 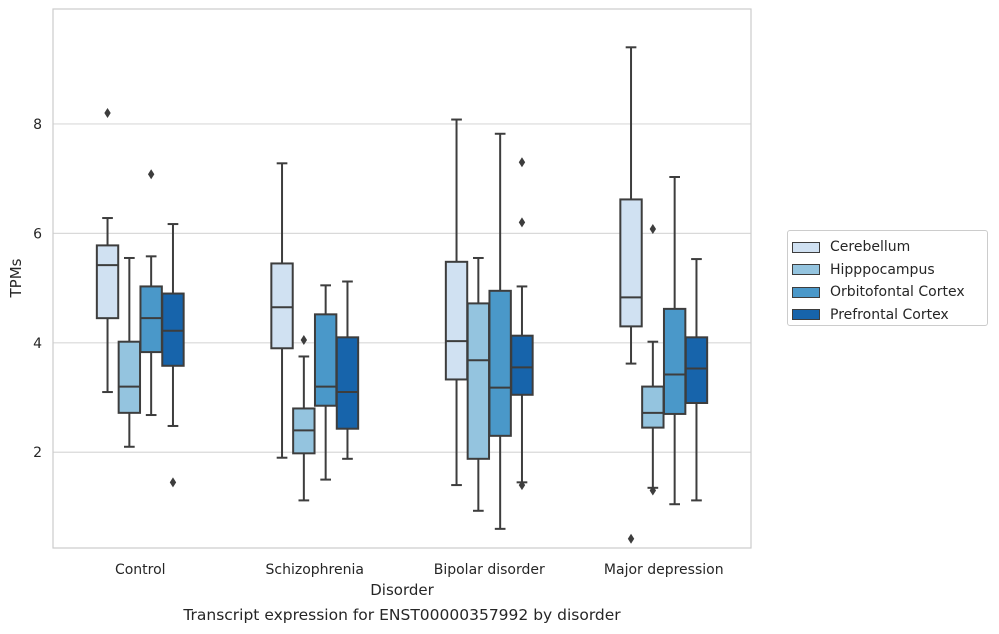 I want to click on legend-item-prefrontal-cortex: Prefrontal Cortex, so click(x=887, y=315).